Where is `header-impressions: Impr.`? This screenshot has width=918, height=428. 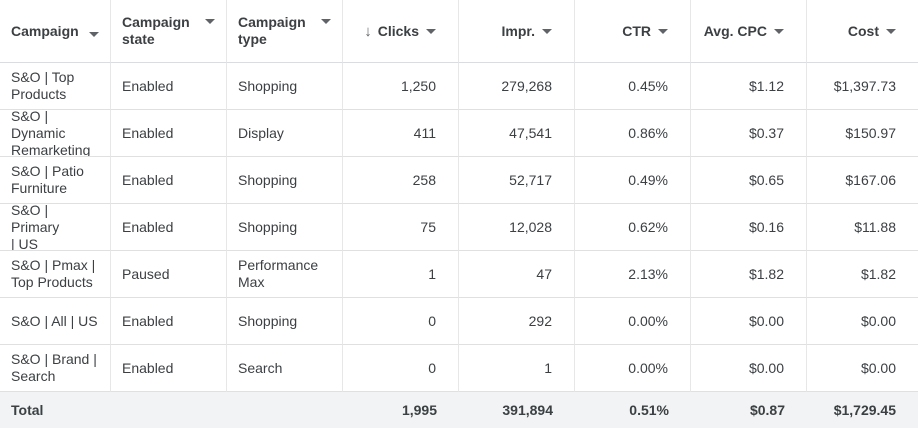 header-impressions: Impr. is located at coordinates (517, 31).